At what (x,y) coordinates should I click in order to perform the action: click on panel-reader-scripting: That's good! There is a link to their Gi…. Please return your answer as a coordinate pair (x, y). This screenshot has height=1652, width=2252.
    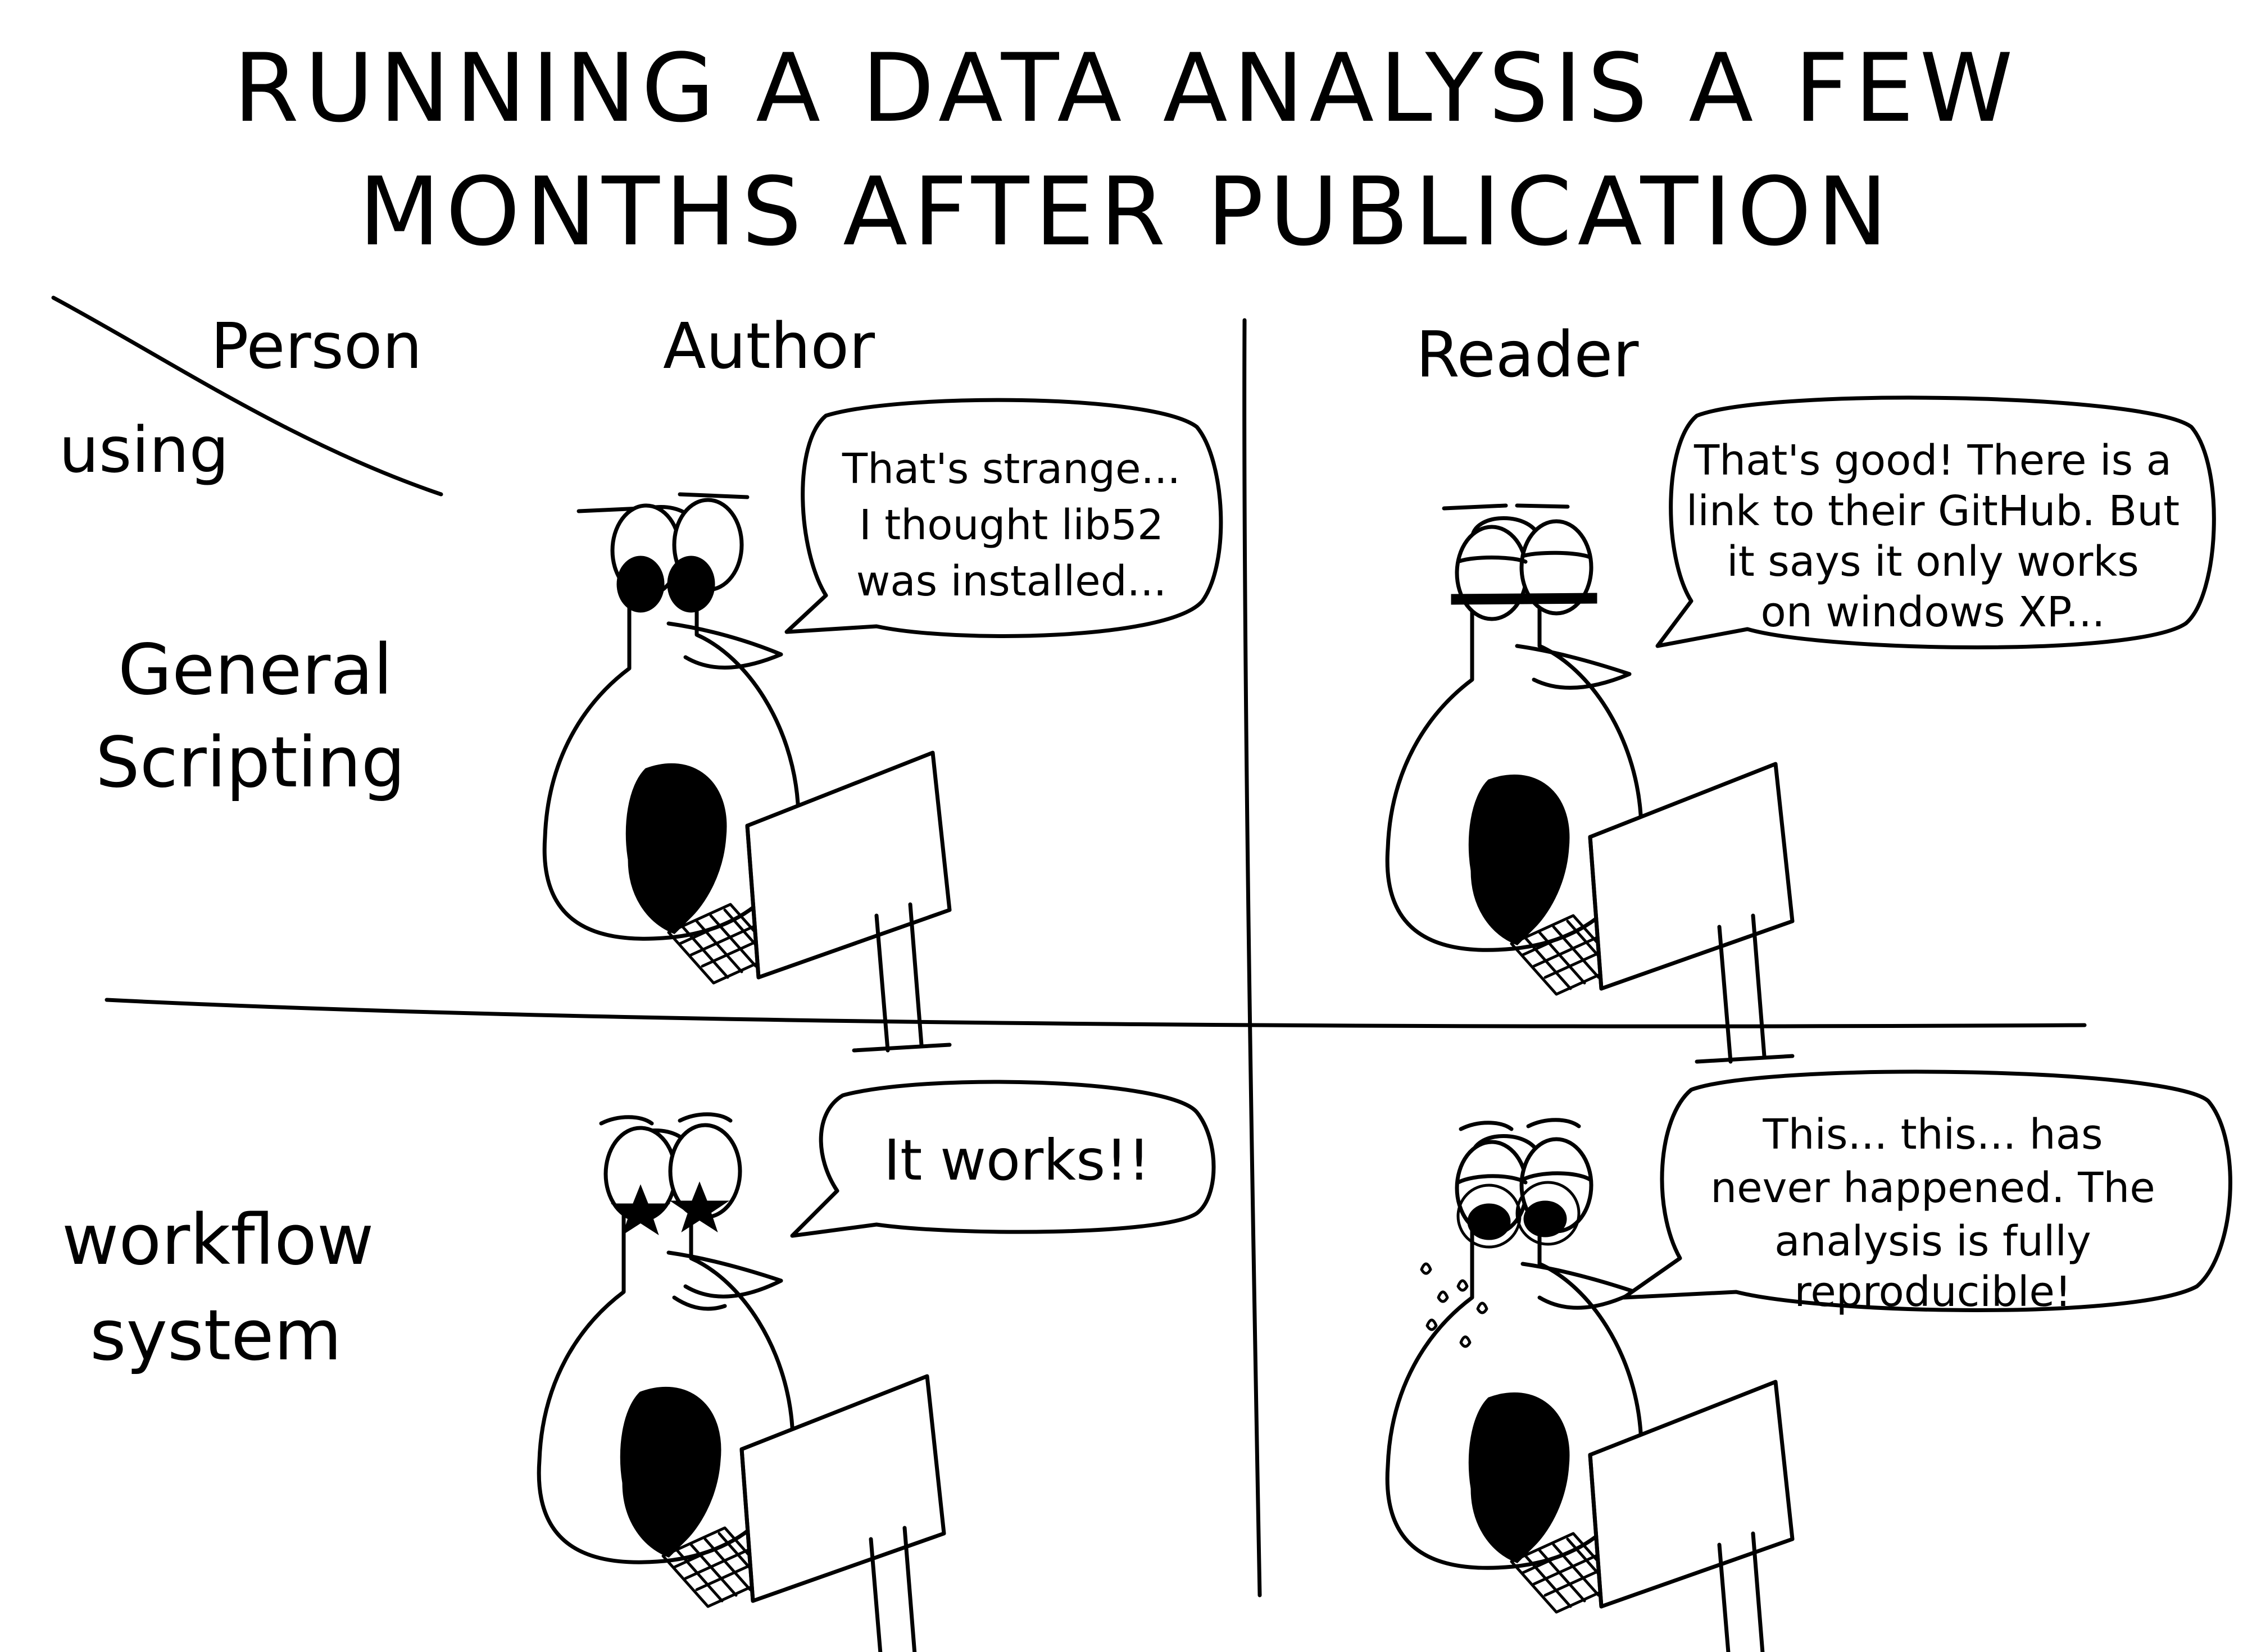
    Looking at the image, I should click on (1801, 728).